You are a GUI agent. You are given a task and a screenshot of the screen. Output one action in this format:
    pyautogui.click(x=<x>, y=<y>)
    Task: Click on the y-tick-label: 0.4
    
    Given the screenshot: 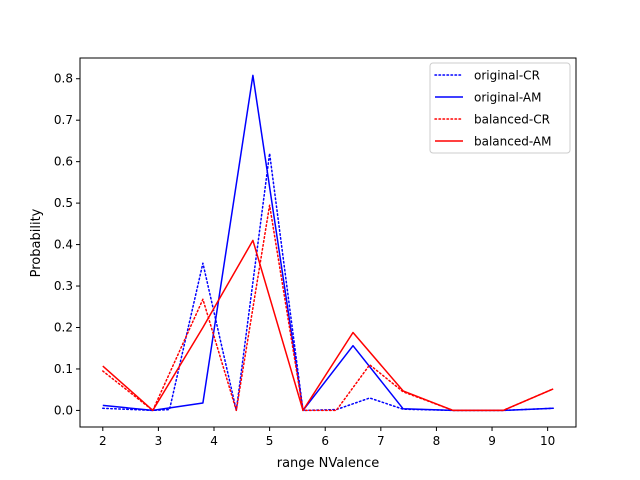 What is the action you would take?
    pyautogui.click(x=63, y=245)
    